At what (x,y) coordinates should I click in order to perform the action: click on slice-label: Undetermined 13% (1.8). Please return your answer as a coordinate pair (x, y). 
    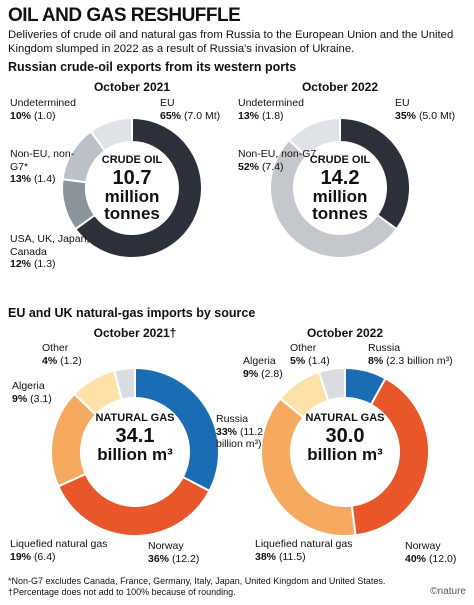
    Looking at the image, I should click on (283, 109).